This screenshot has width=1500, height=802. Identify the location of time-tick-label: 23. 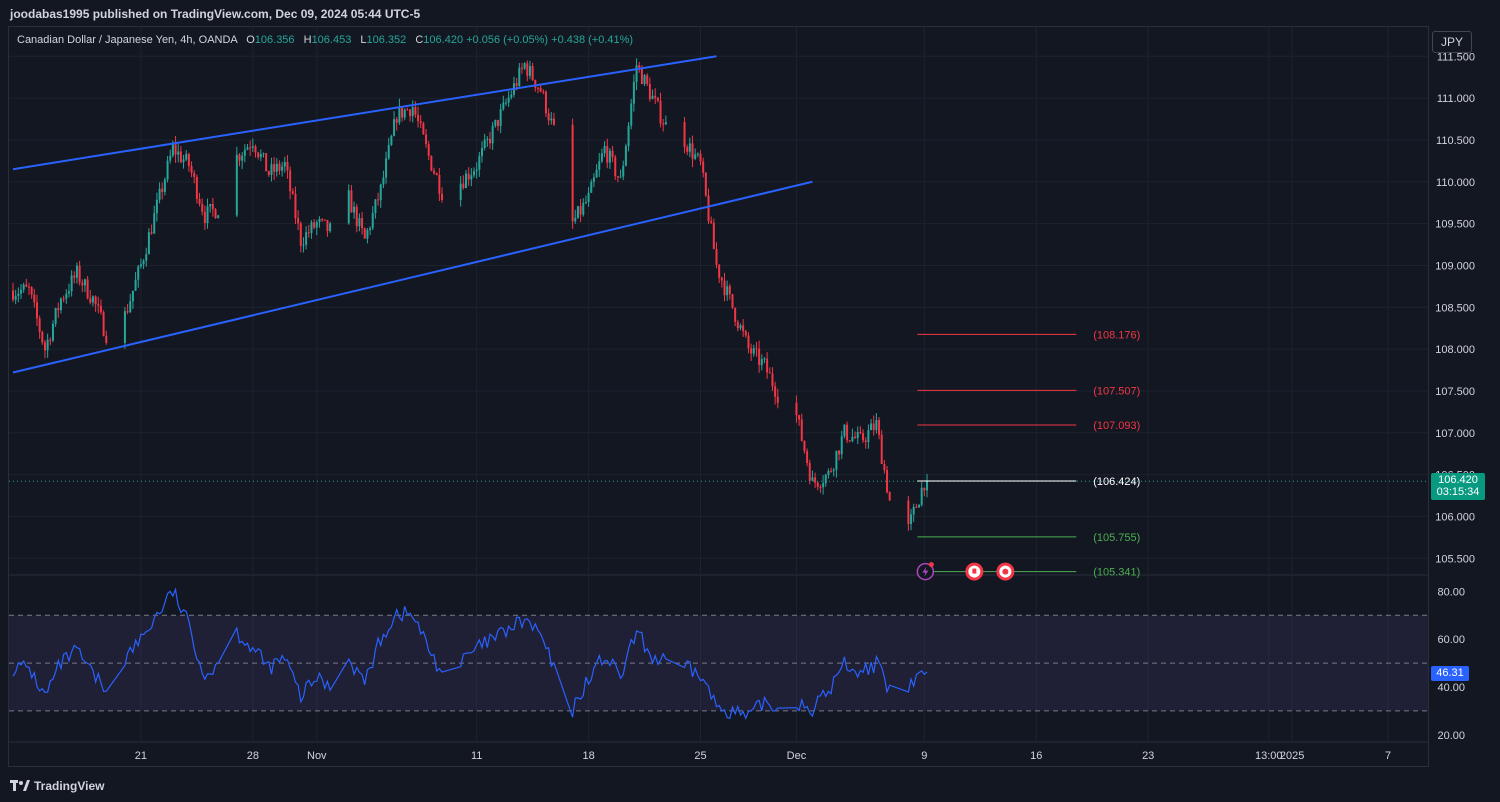
(1148, 756).